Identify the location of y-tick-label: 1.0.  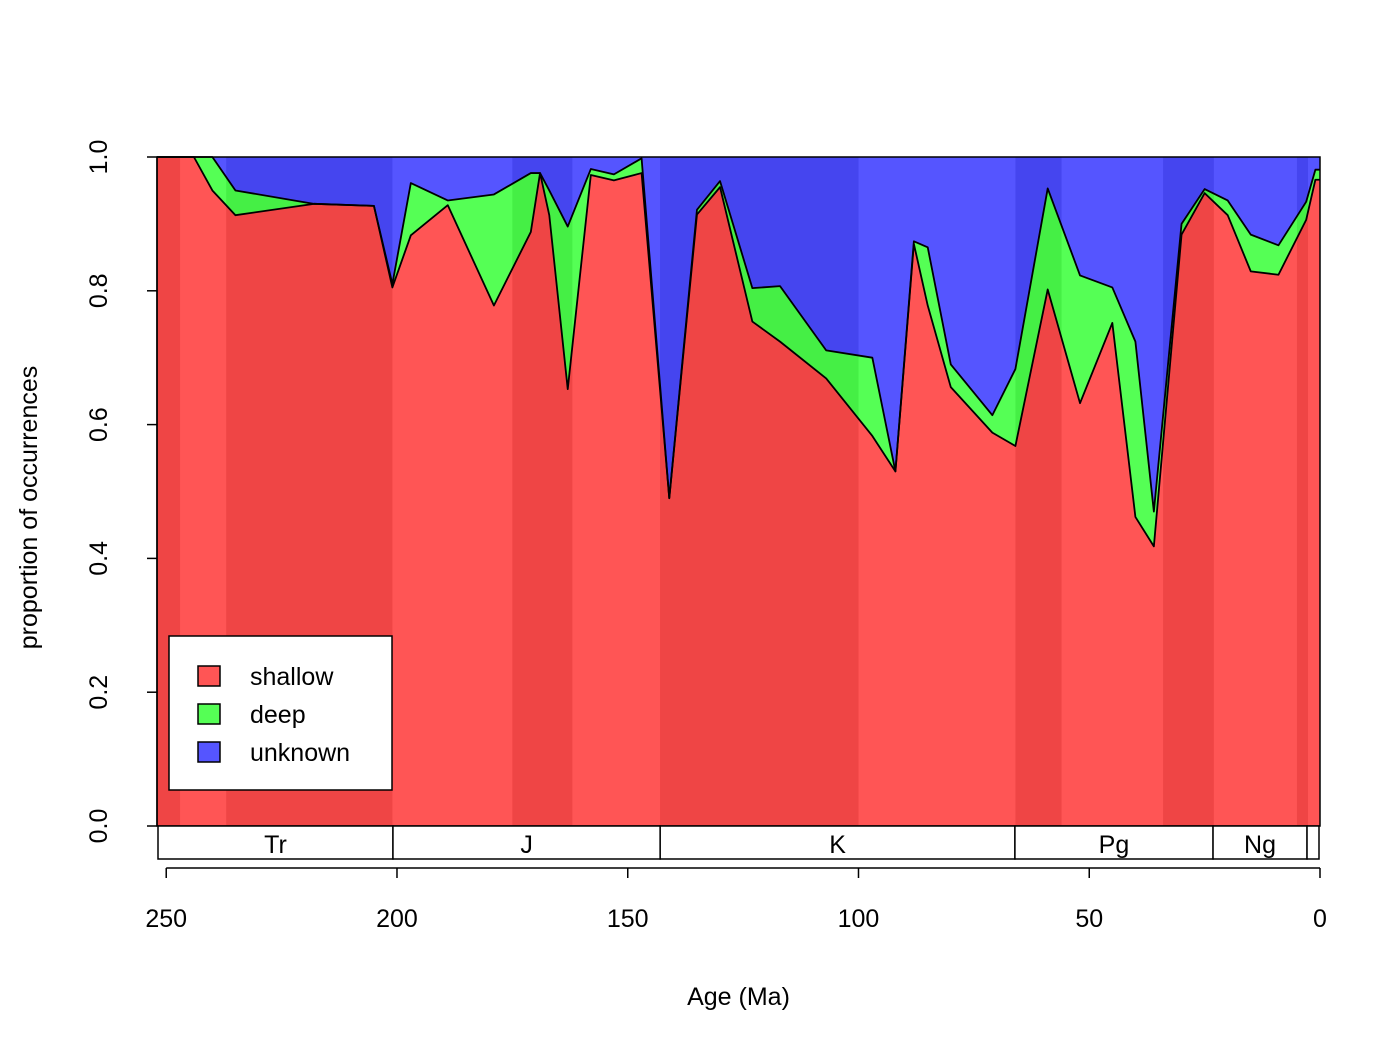
(99, 157).